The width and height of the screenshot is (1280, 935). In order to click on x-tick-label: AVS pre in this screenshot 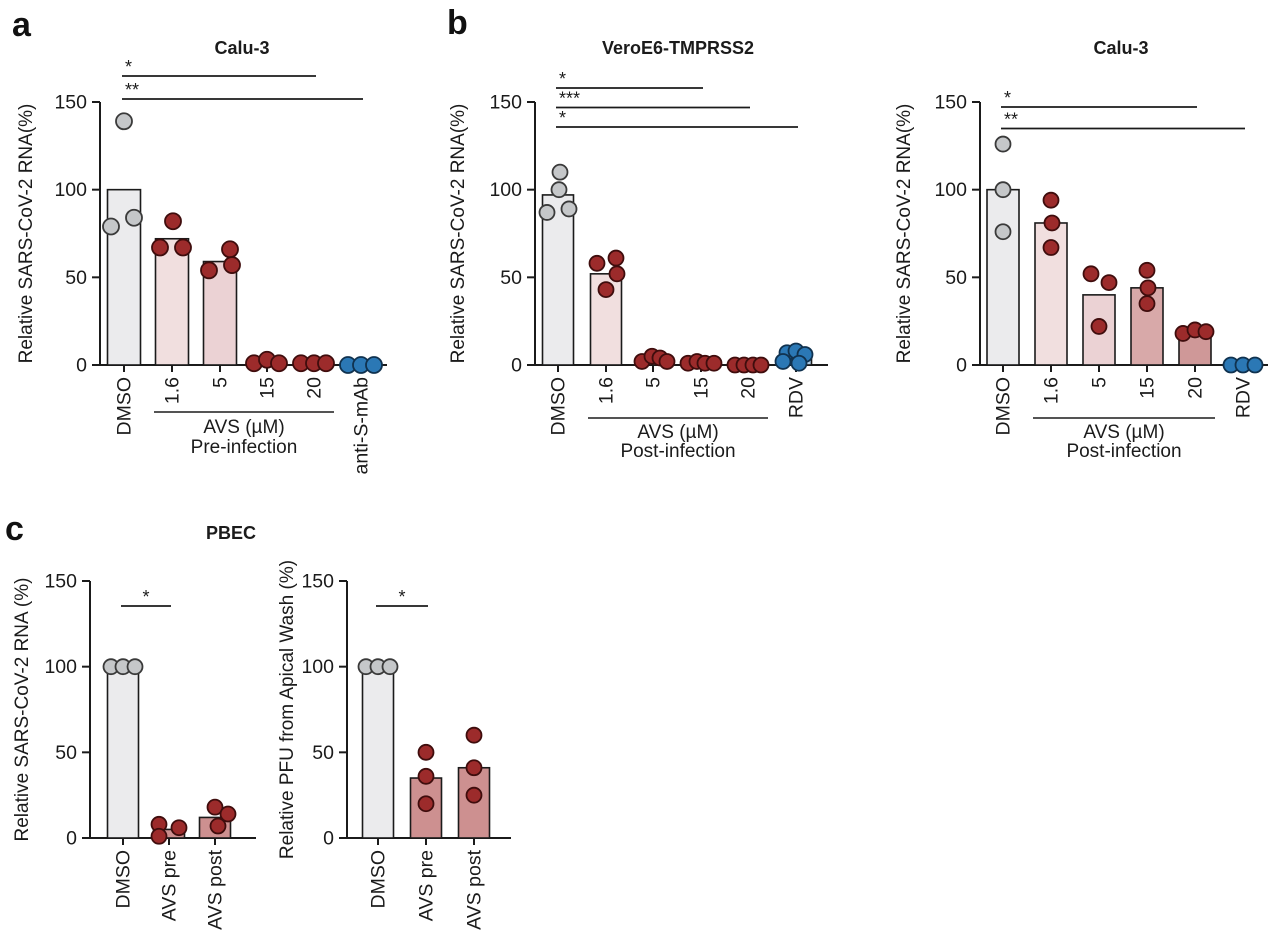, I will do `click(170, 885)`.